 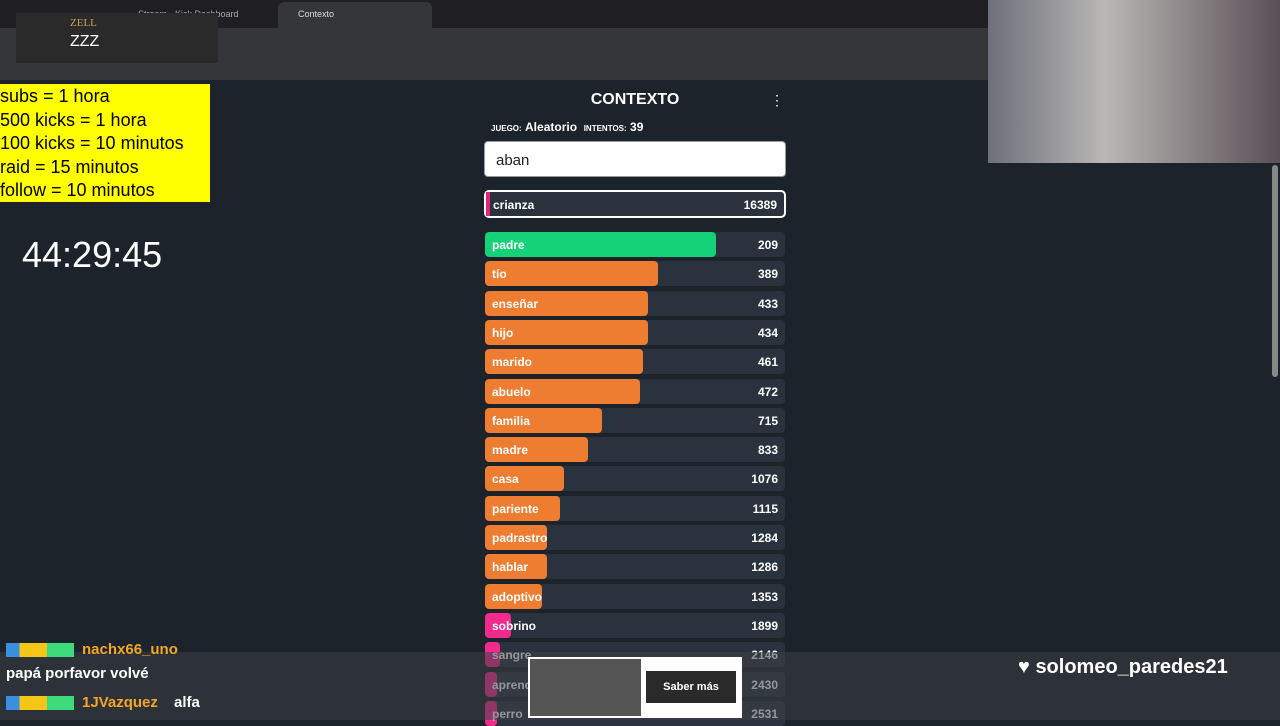 What do you see at coordinates (635, 204) in the screenshot?
I see `last-guess: crianza 16389` at bounding box center [635, 204].